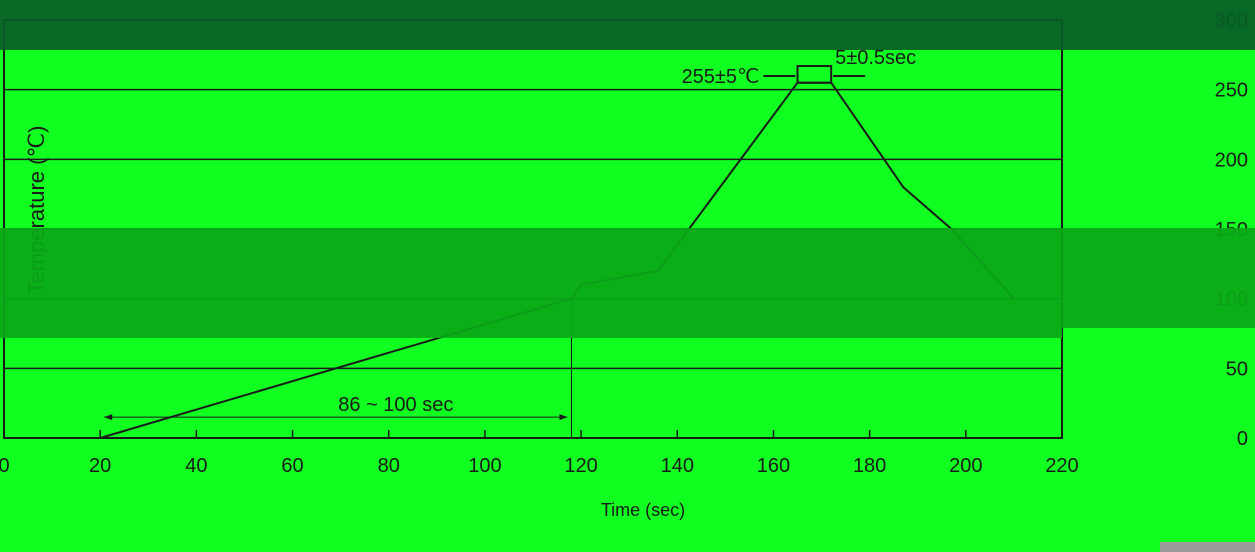 This screenshot has height=552, width=1255. Describe the element at coordinates (1061, 466) in the screenshot. I see `x-tick-label-11: 220` at that location.